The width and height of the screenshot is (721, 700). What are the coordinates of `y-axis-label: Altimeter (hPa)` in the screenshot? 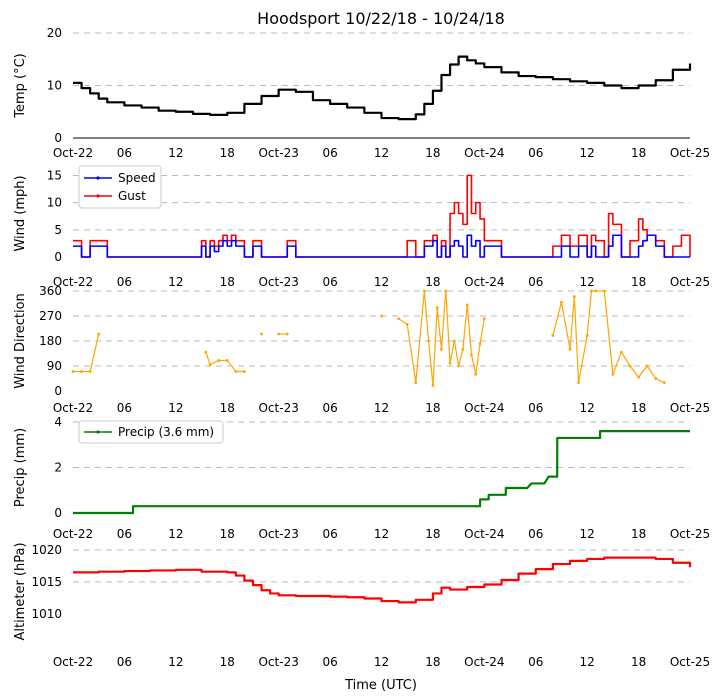 It's located at (20, 591).